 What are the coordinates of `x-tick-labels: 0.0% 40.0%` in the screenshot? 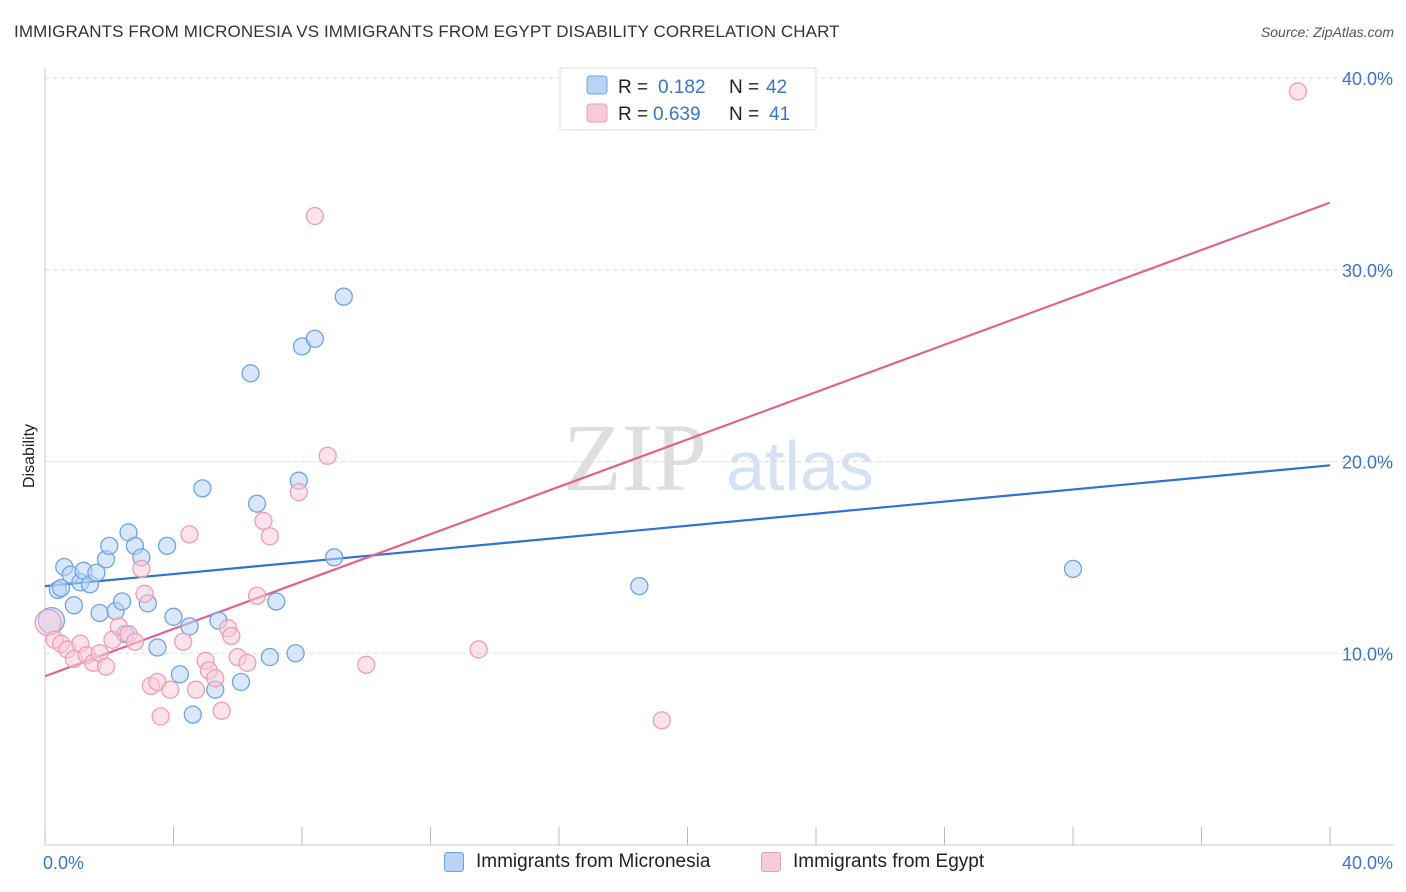 It's located at (718, 863).